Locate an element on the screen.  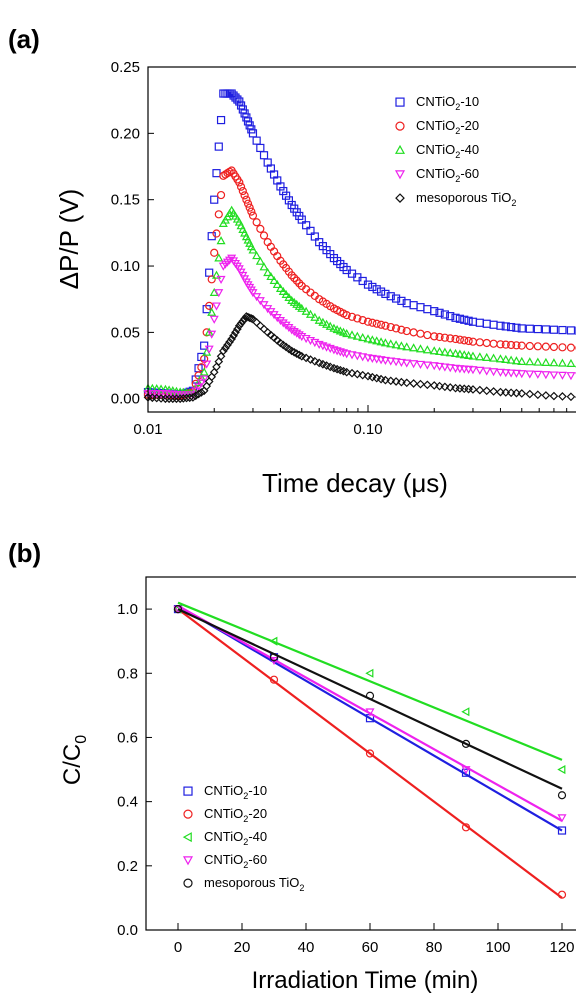
legend-label: CNTiO2-60 is located at coordinates (235, 861).